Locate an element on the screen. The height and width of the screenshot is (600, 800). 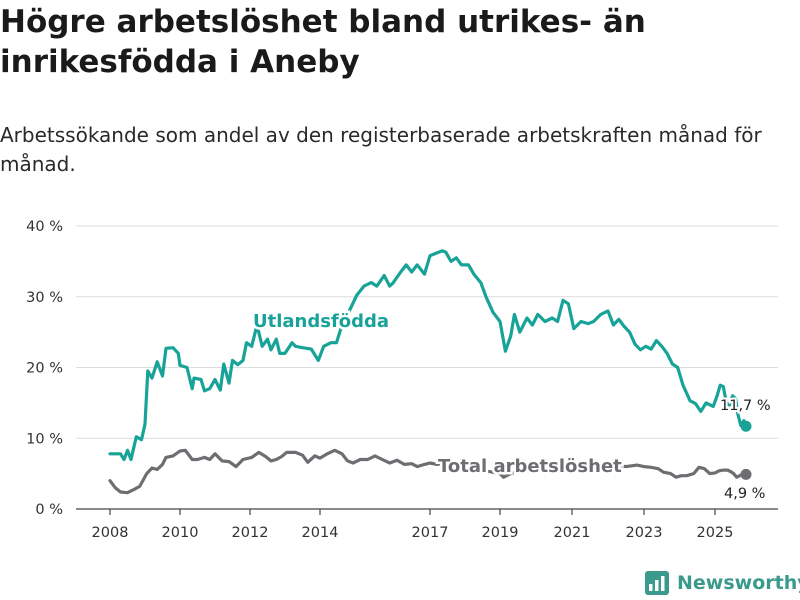
series-end-value-label: 4,9 % is located at coordinates (744, 494).